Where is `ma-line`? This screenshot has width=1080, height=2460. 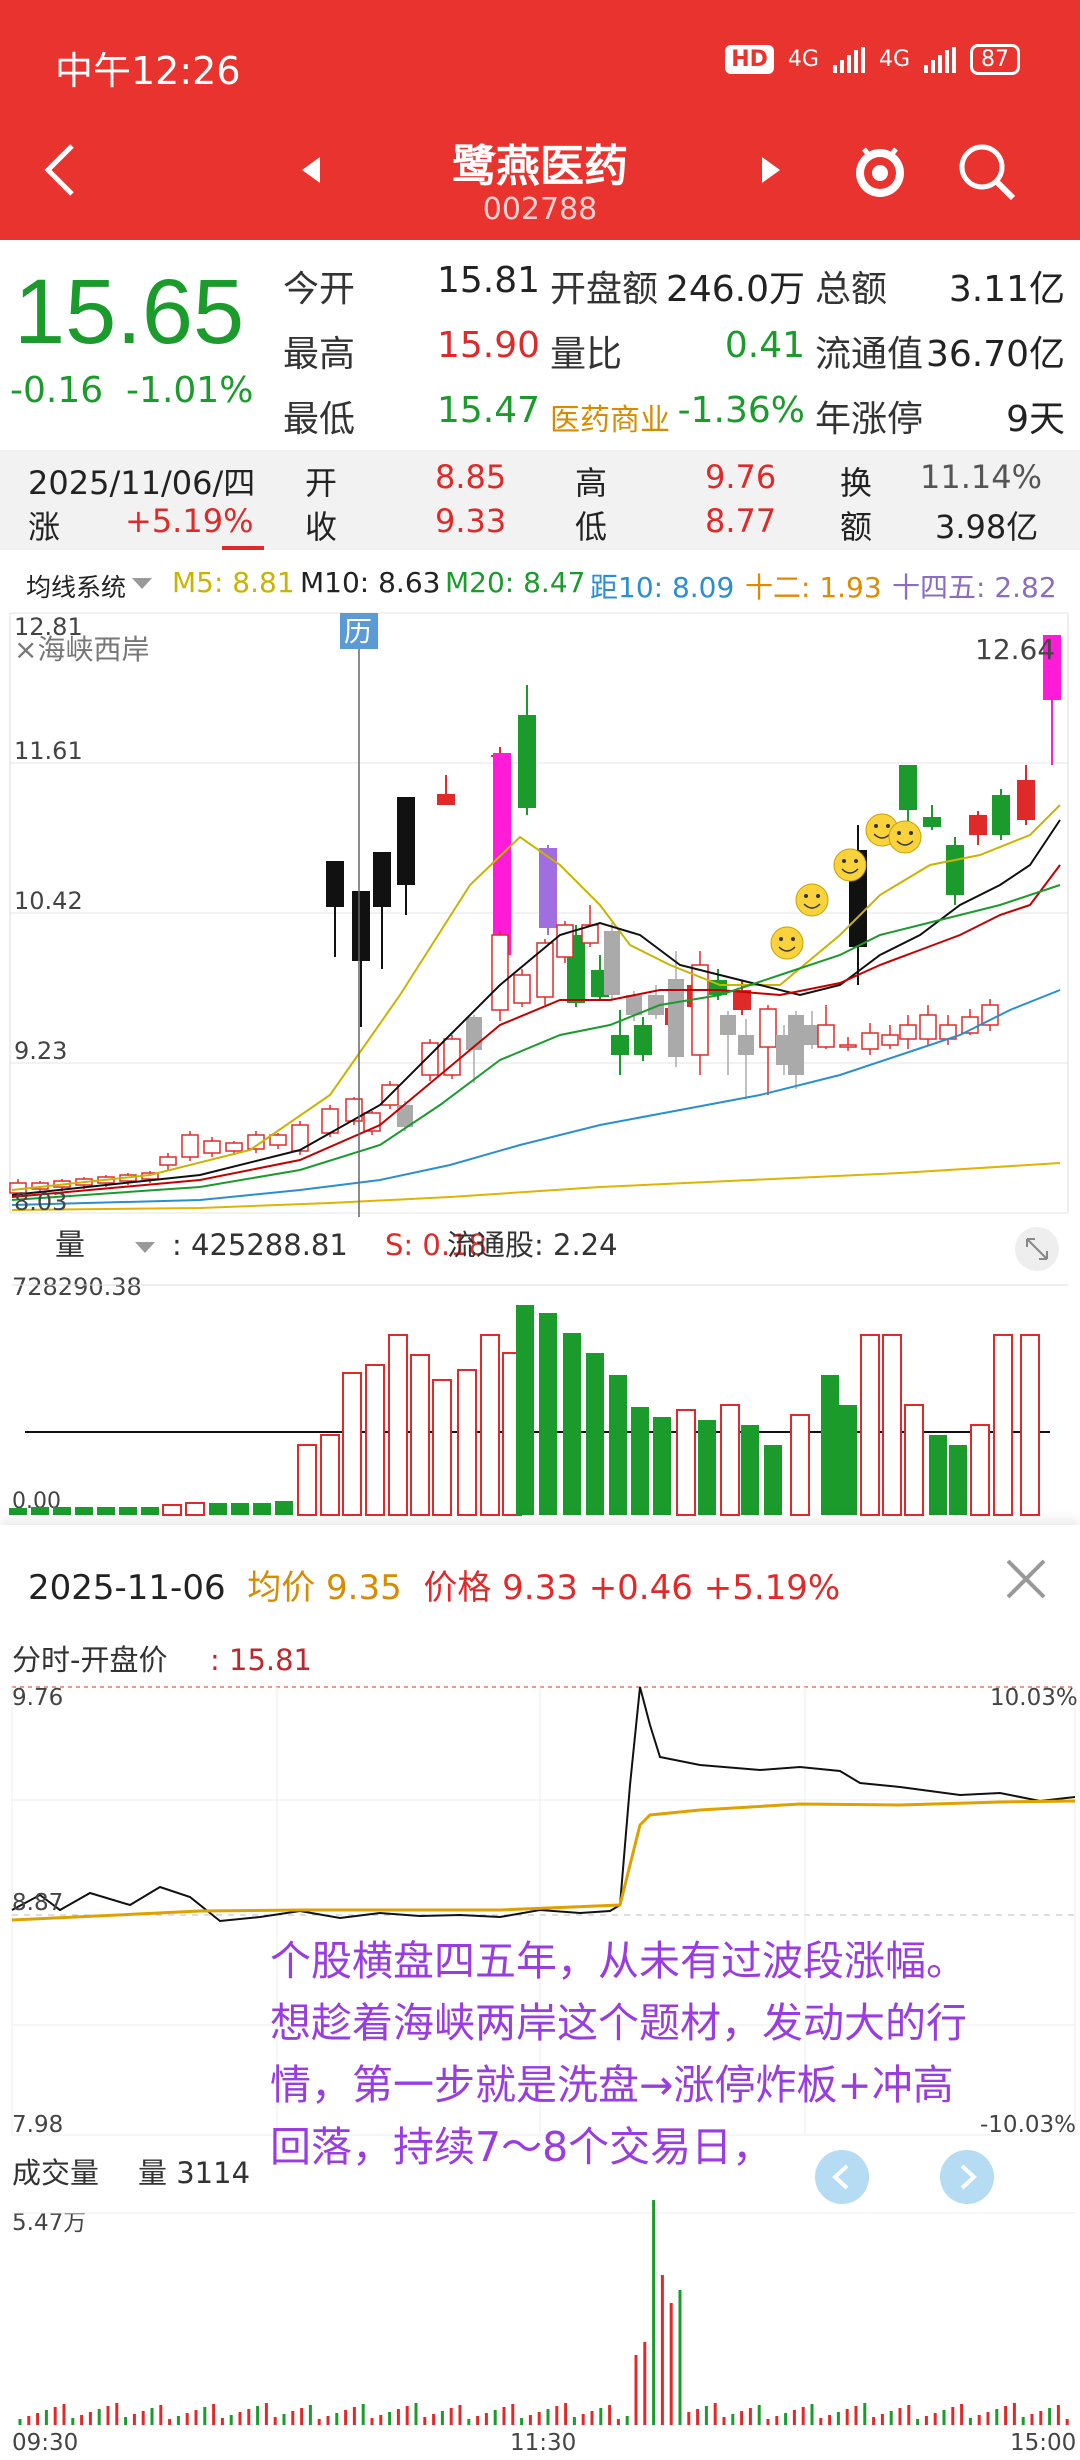 ma-line is located at coordinates (536, 1031).